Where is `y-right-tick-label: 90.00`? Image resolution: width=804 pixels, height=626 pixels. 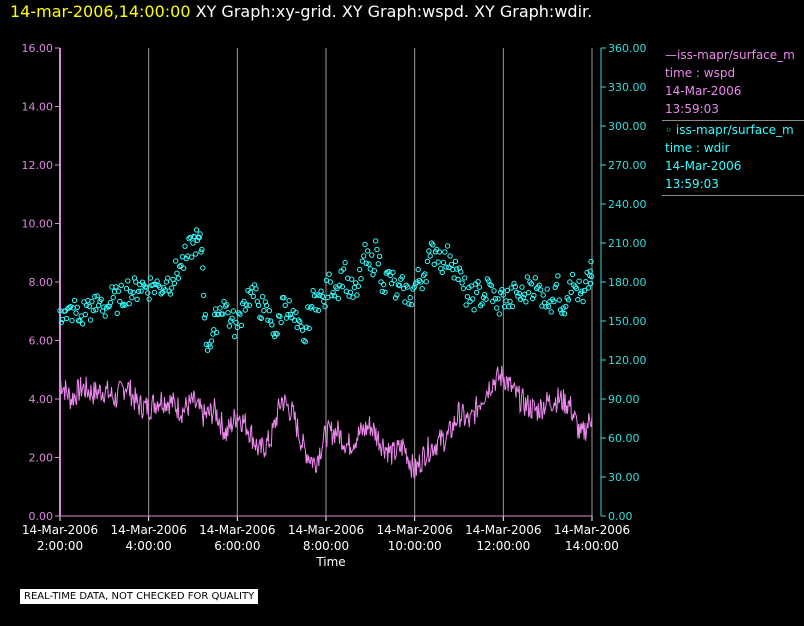
y-right-tick-label: 90.00 is located at coordinates (624, 399).